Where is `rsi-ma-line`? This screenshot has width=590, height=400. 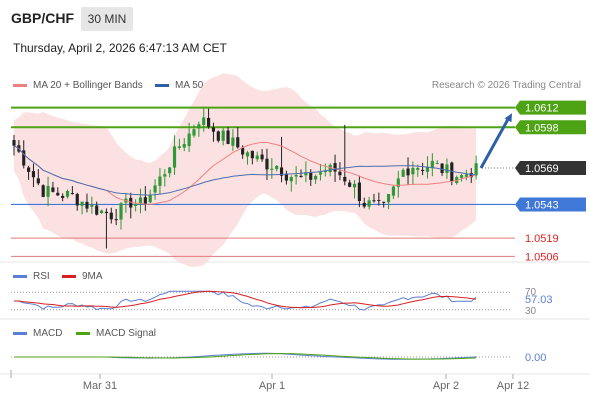
rsi-ma-line is located at coordinates (245, 299).